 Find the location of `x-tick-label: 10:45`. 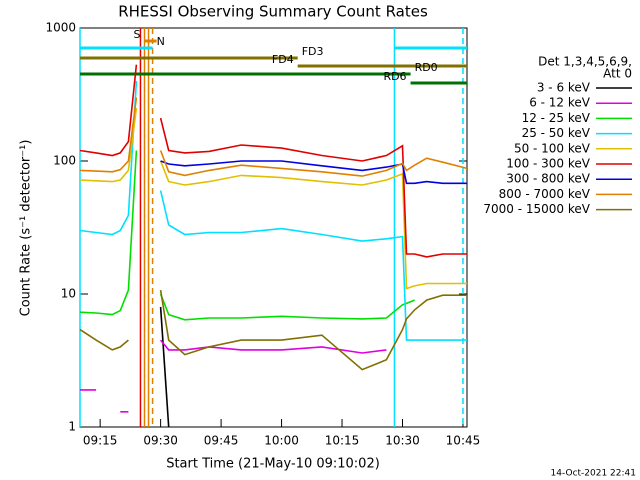

x-tick-label: 10:45 is located at coordinates (463, 441).